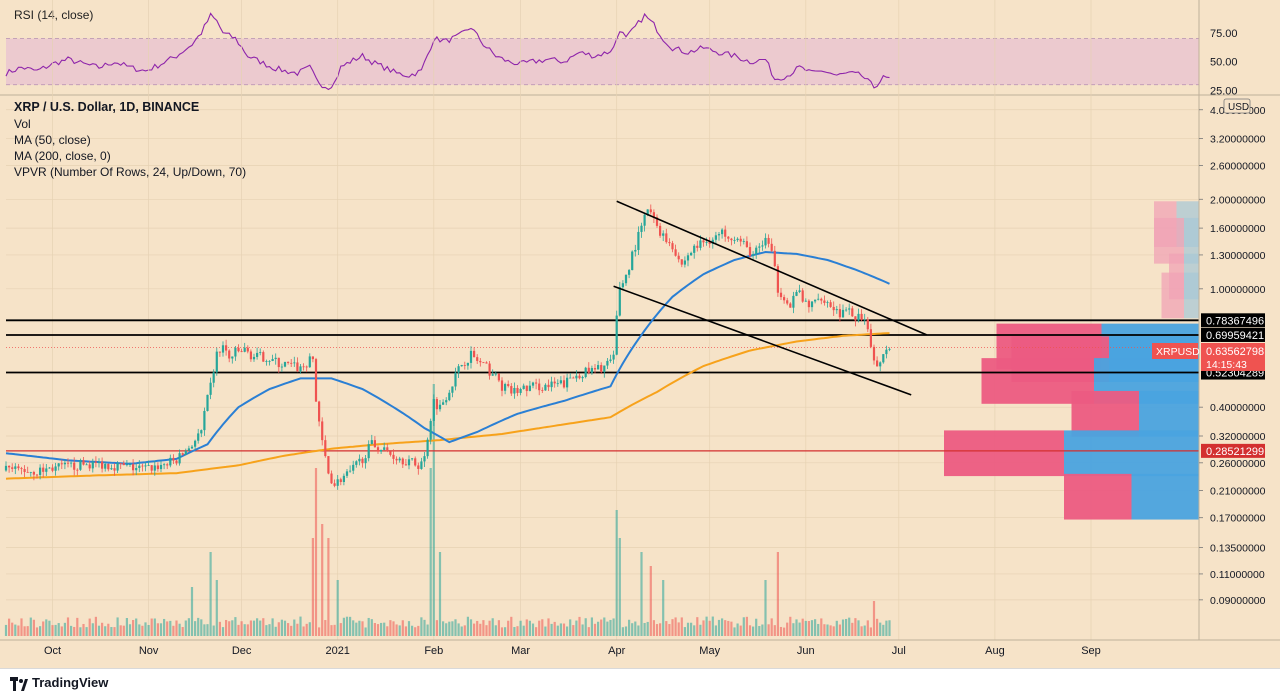 The width and height of the screenshot is (1280, 700). I want to click on legend-title: XRP / U.S. Dollar, 1D, BINANCE, so click(106, 107).